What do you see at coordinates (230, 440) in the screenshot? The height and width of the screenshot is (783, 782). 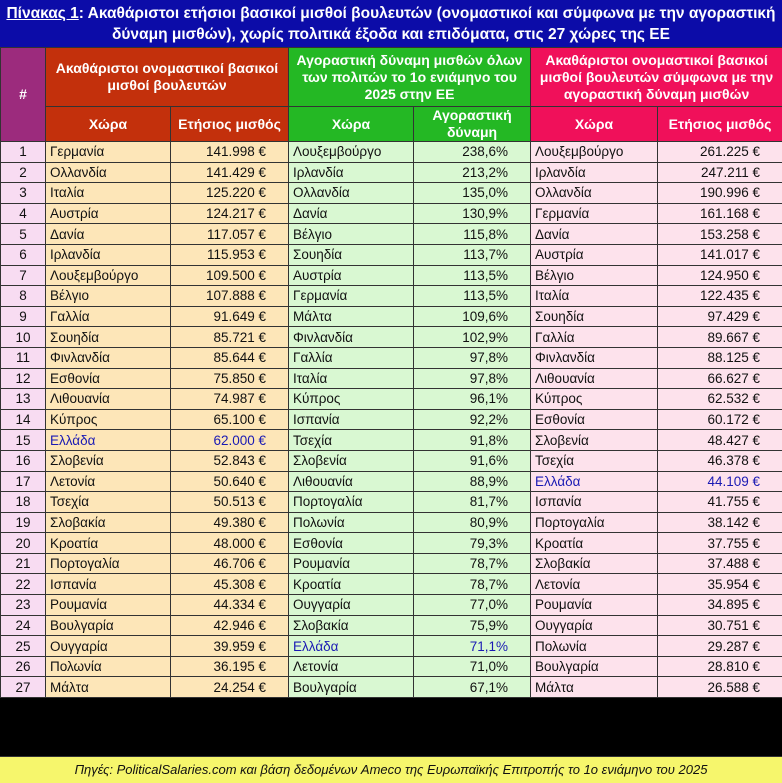 I see `salary-nominal-cell: 62.000 €` at bounding box center [230, 440].